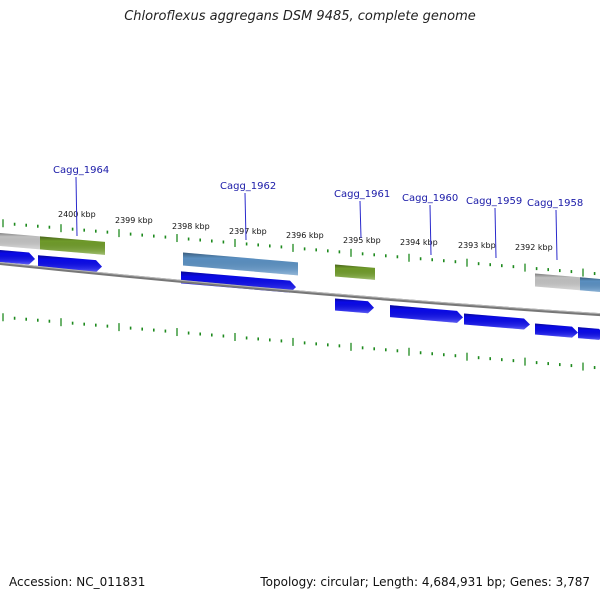 The image size is (600, 600). I want to click on scale-label-kbp: 2396 kbp, so click(305, 235).